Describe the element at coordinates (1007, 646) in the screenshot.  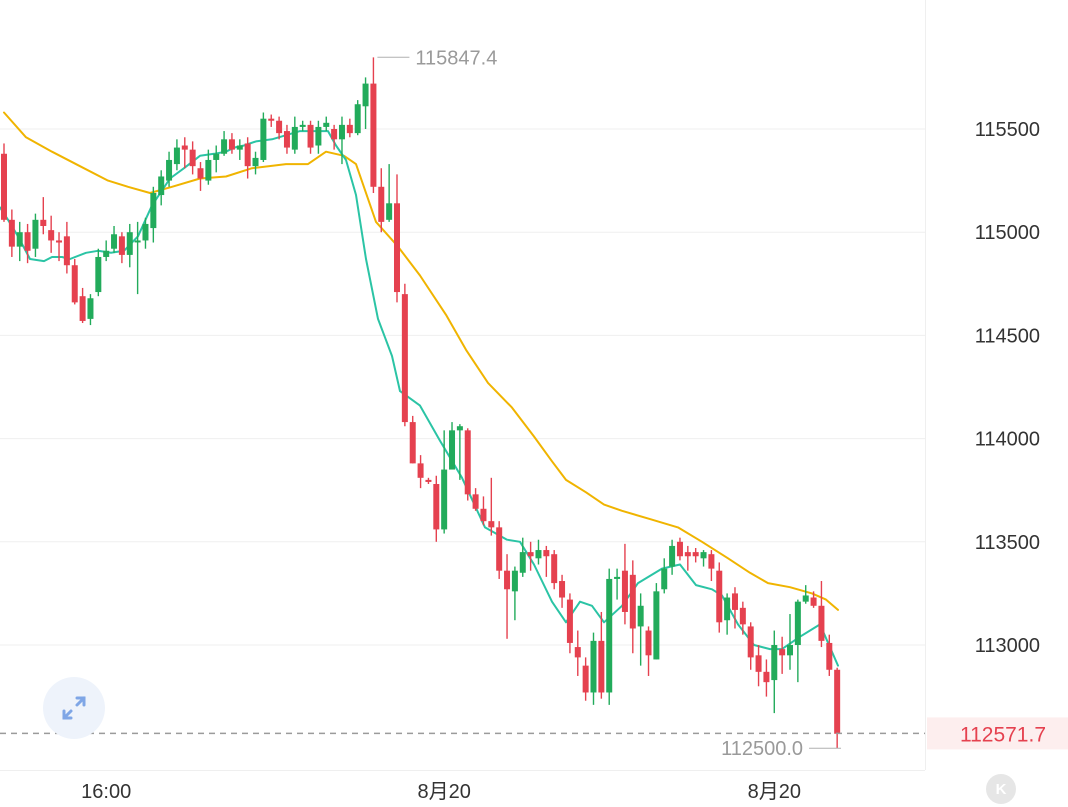
I see `y-tick-label: 113000` at that location.